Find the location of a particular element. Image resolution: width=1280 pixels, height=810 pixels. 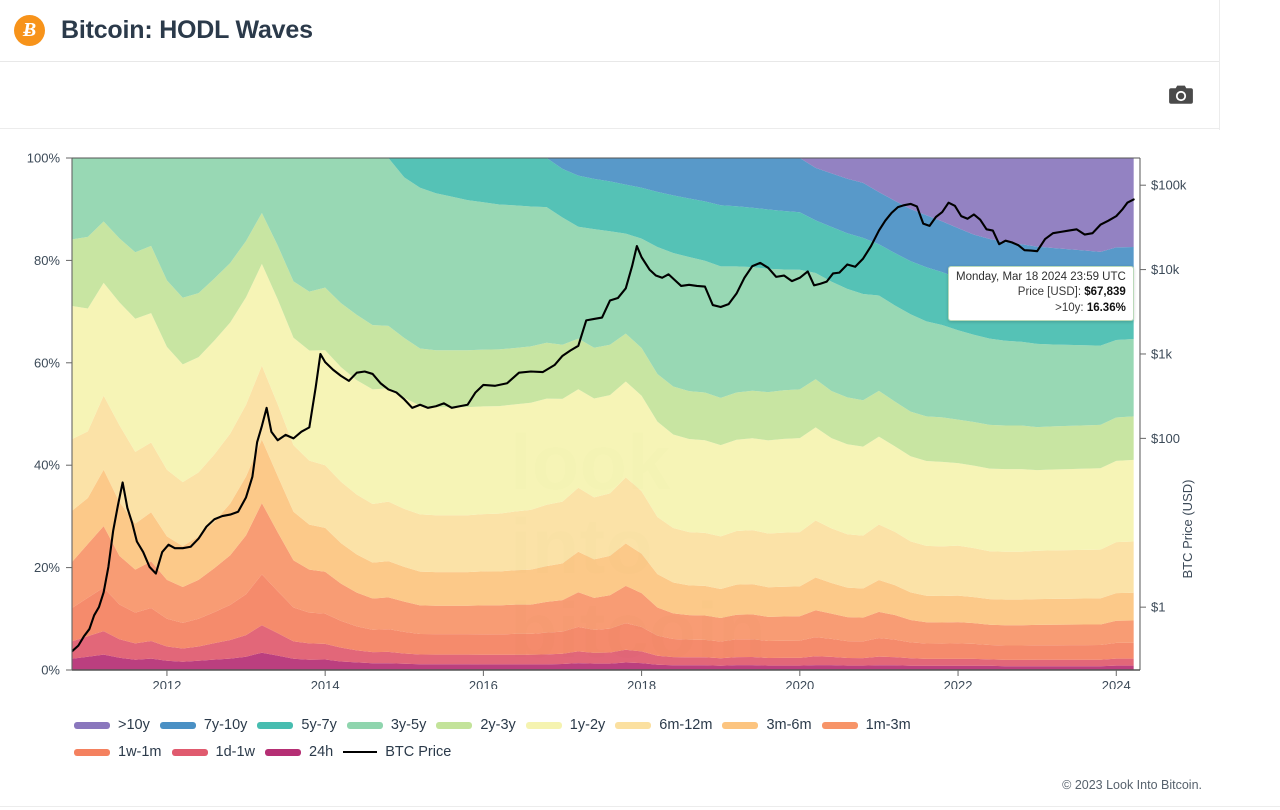

area-band-1m-3m is located at coordinates (603, 574).